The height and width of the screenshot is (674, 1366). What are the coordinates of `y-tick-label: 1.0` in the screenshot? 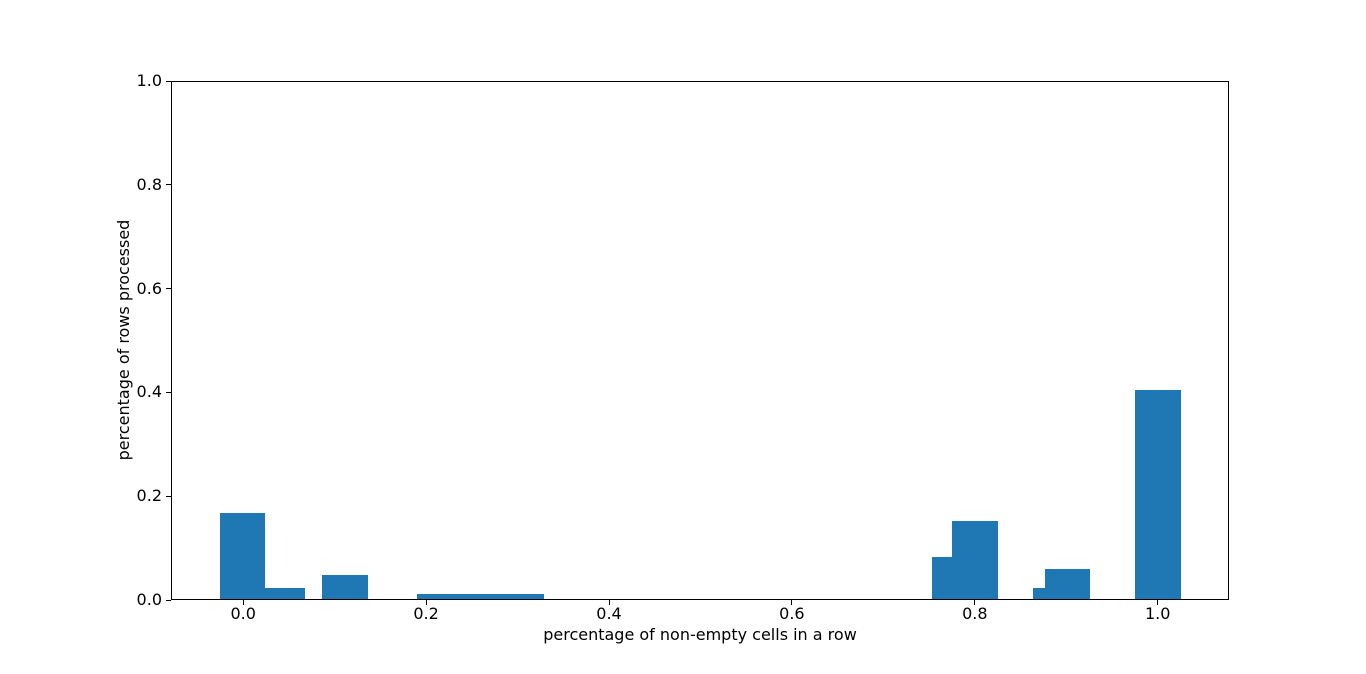 It's located at (149, 80).